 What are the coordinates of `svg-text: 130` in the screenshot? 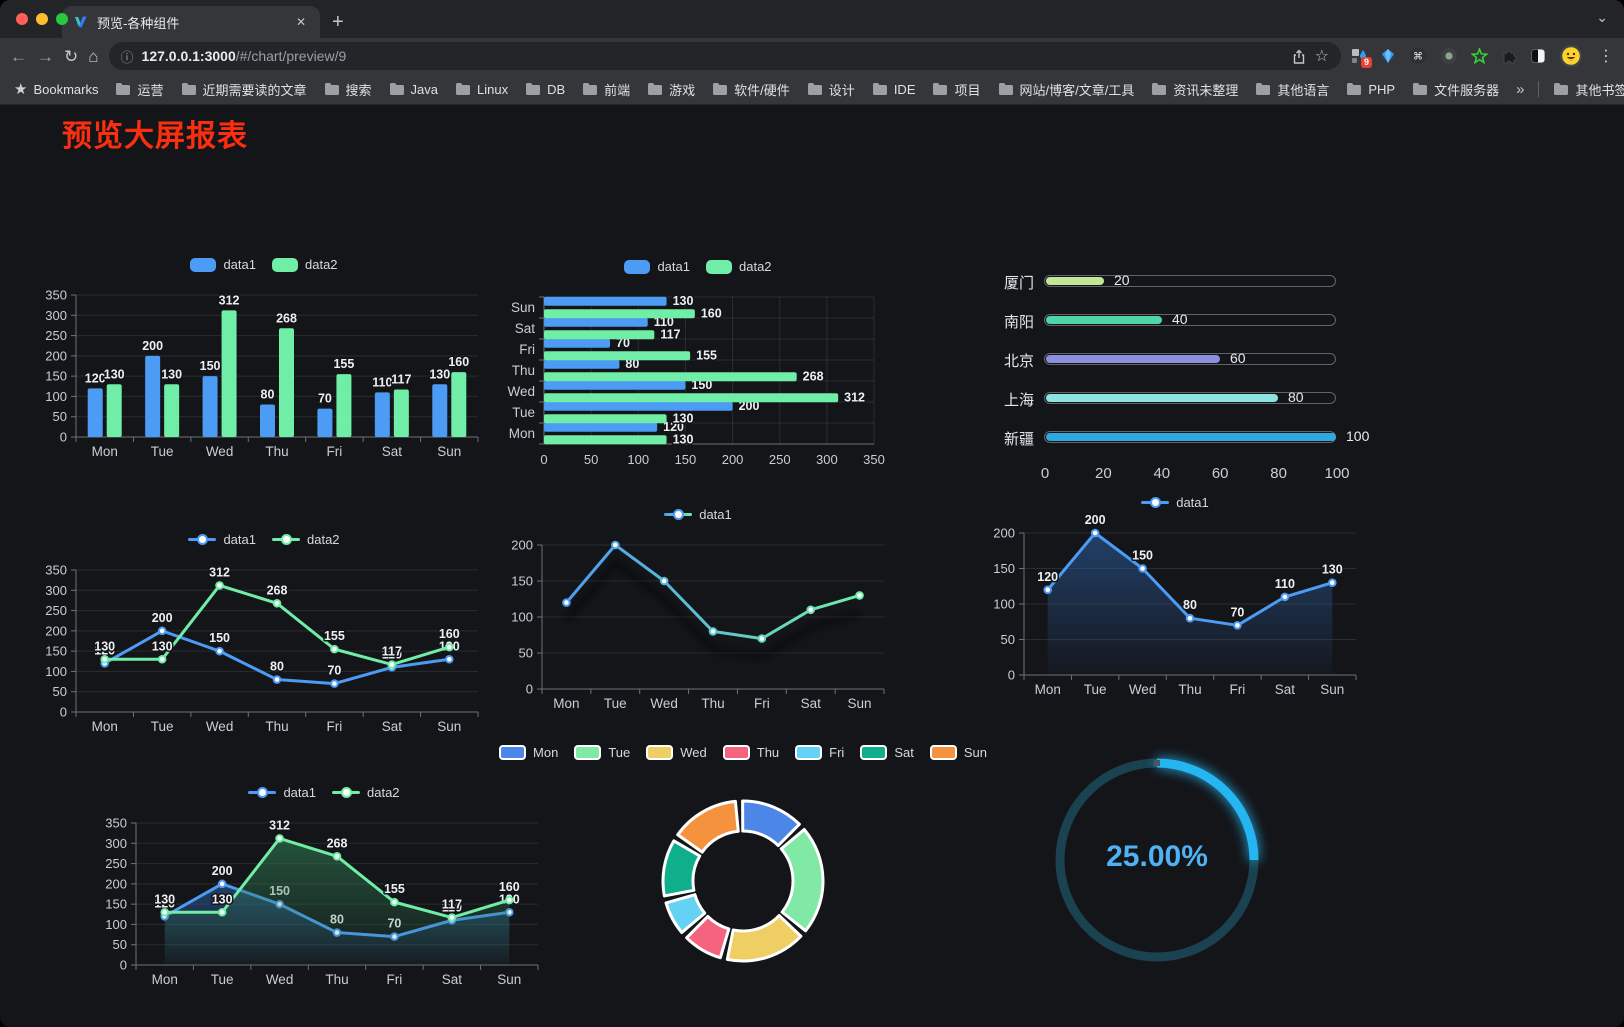 It's located at (162, 646).